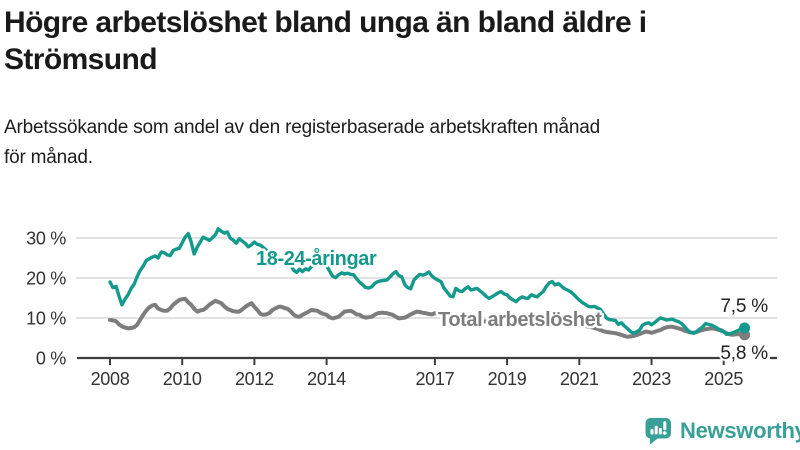  What do you see at coordinates (427, 317) in the screenshot?
I see `series-line-total` at bounding box center [427, 317].